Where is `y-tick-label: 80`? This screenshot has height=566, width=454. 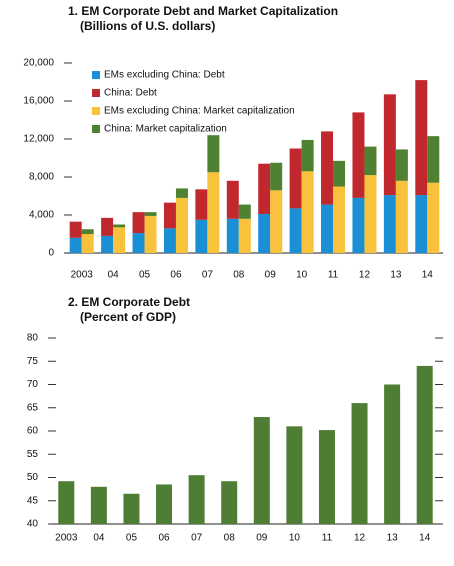
y-tick-label: 80 is located at coordinates (33, 338).